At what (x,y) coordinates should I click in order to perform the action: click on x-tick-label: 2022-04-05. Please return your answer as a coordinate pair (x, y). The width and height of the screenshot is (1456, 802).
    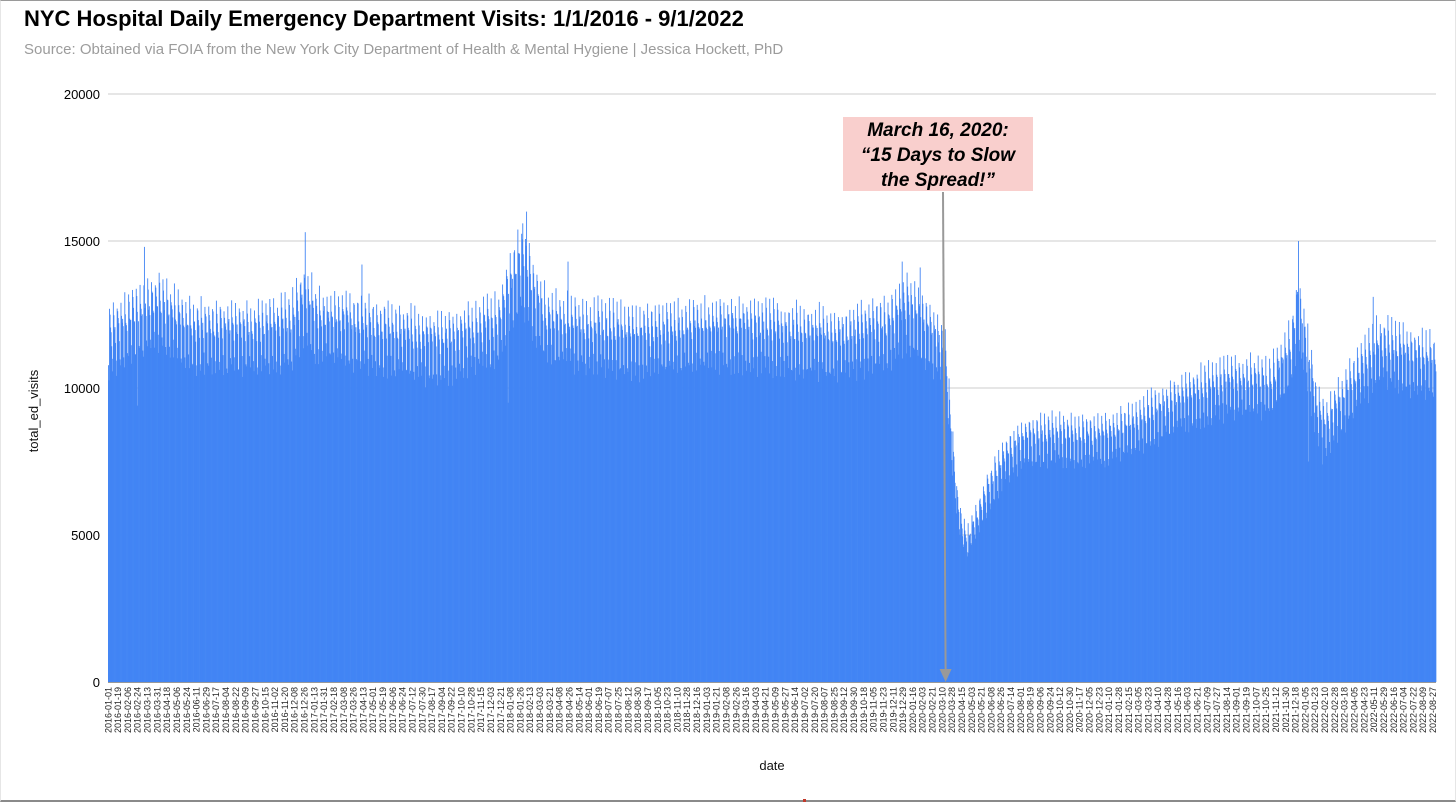
    Looking at the image, I should click on (1355, 710).